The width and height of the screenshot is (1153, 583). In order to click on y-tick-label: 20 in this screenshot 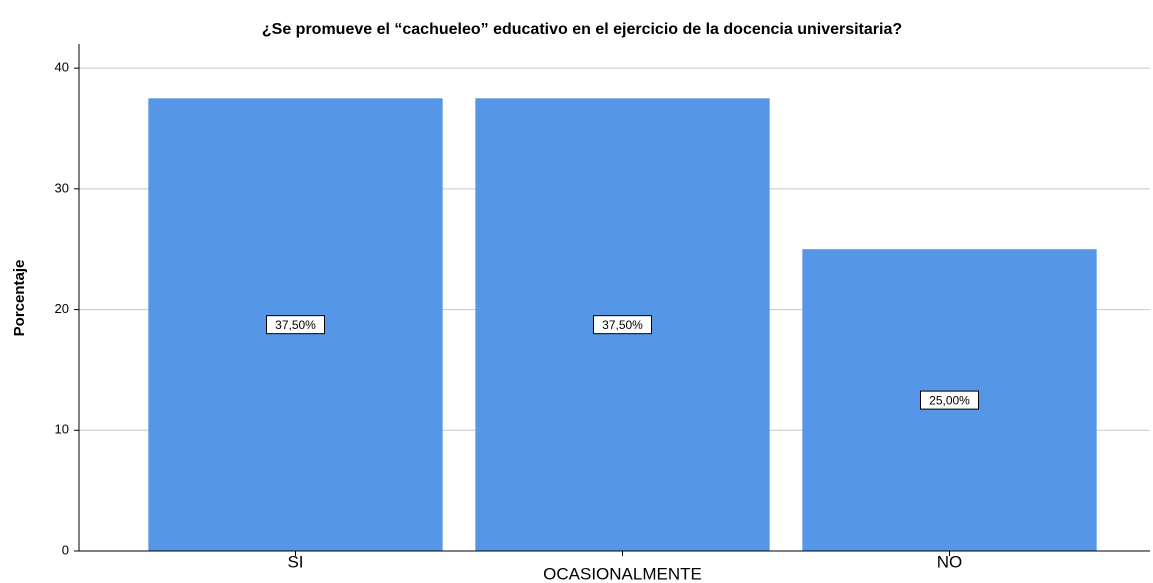, I will do `click(62, 308)`.